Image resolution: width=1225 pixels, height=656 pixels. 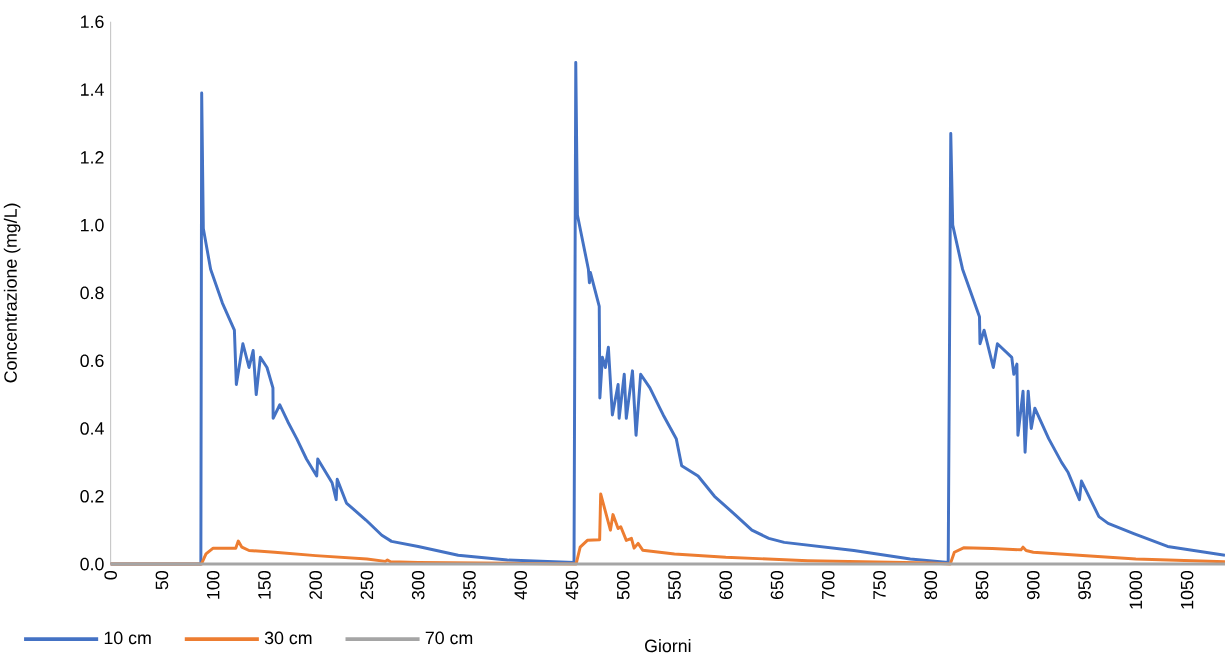 What do you see at coordinates (92, 293) in the screenshot?
I see `y-tick-label: 0.8` at bounding box center [92, 293].